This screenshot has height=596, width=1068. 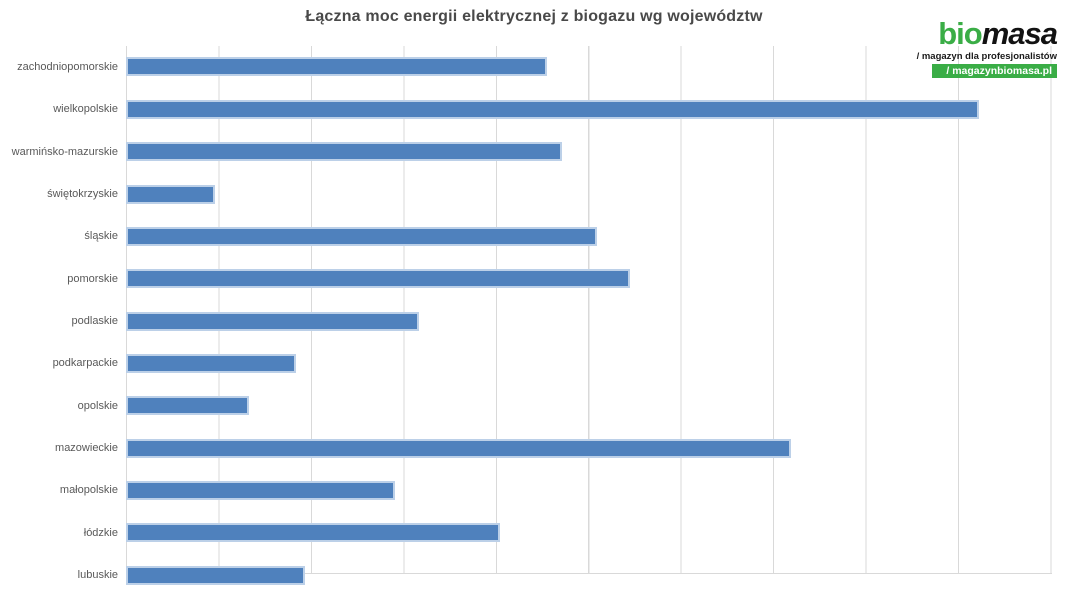 I want to click on category-label: śląskie, so click(x=101, y=236).